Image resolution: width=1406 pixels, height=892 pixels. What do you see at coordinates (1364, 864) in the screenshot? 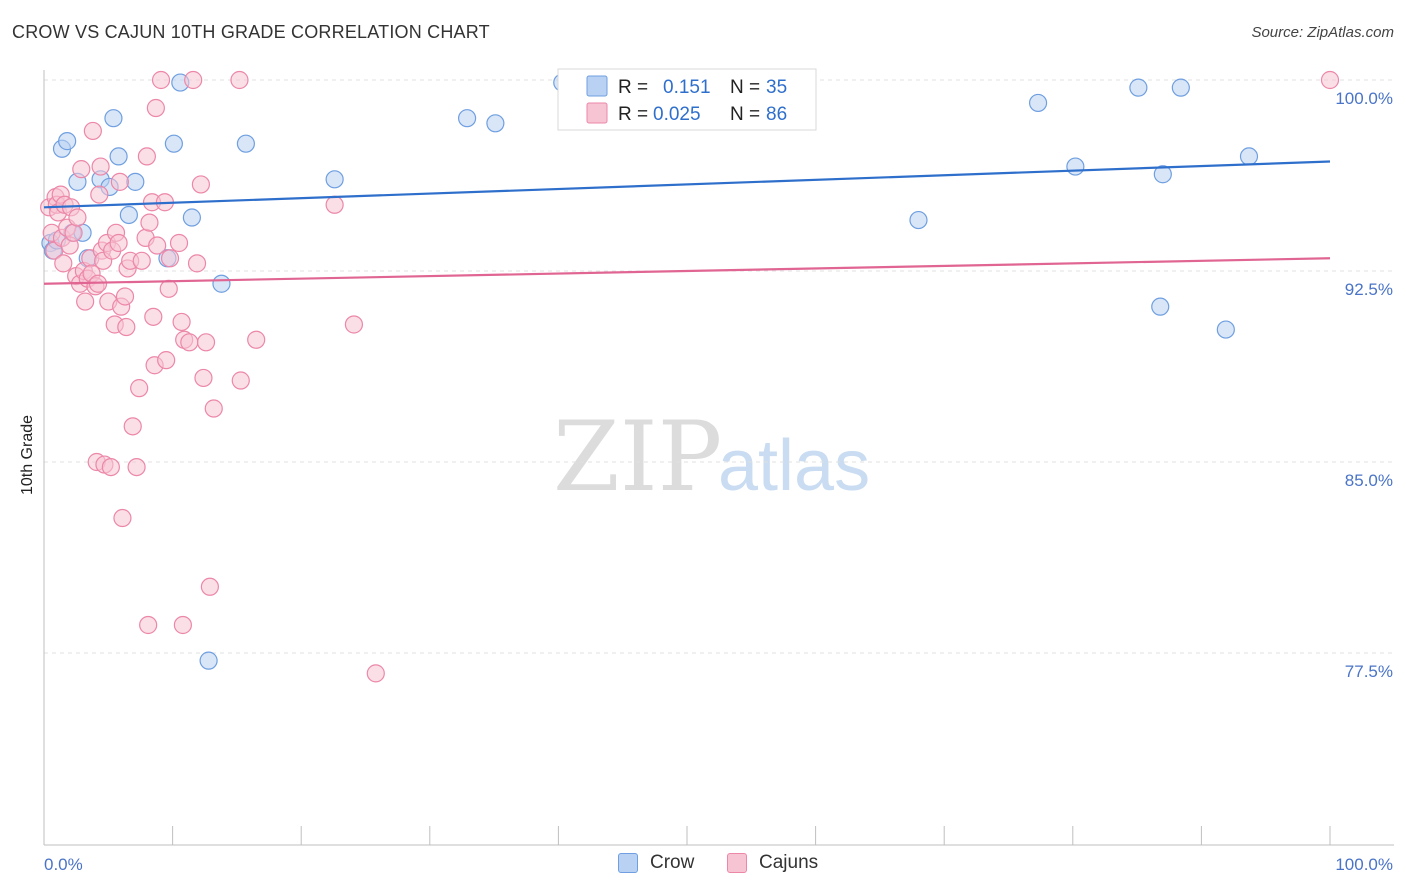
I see `x-tick-label: 100.0%` at bounding box center [1364, 864].